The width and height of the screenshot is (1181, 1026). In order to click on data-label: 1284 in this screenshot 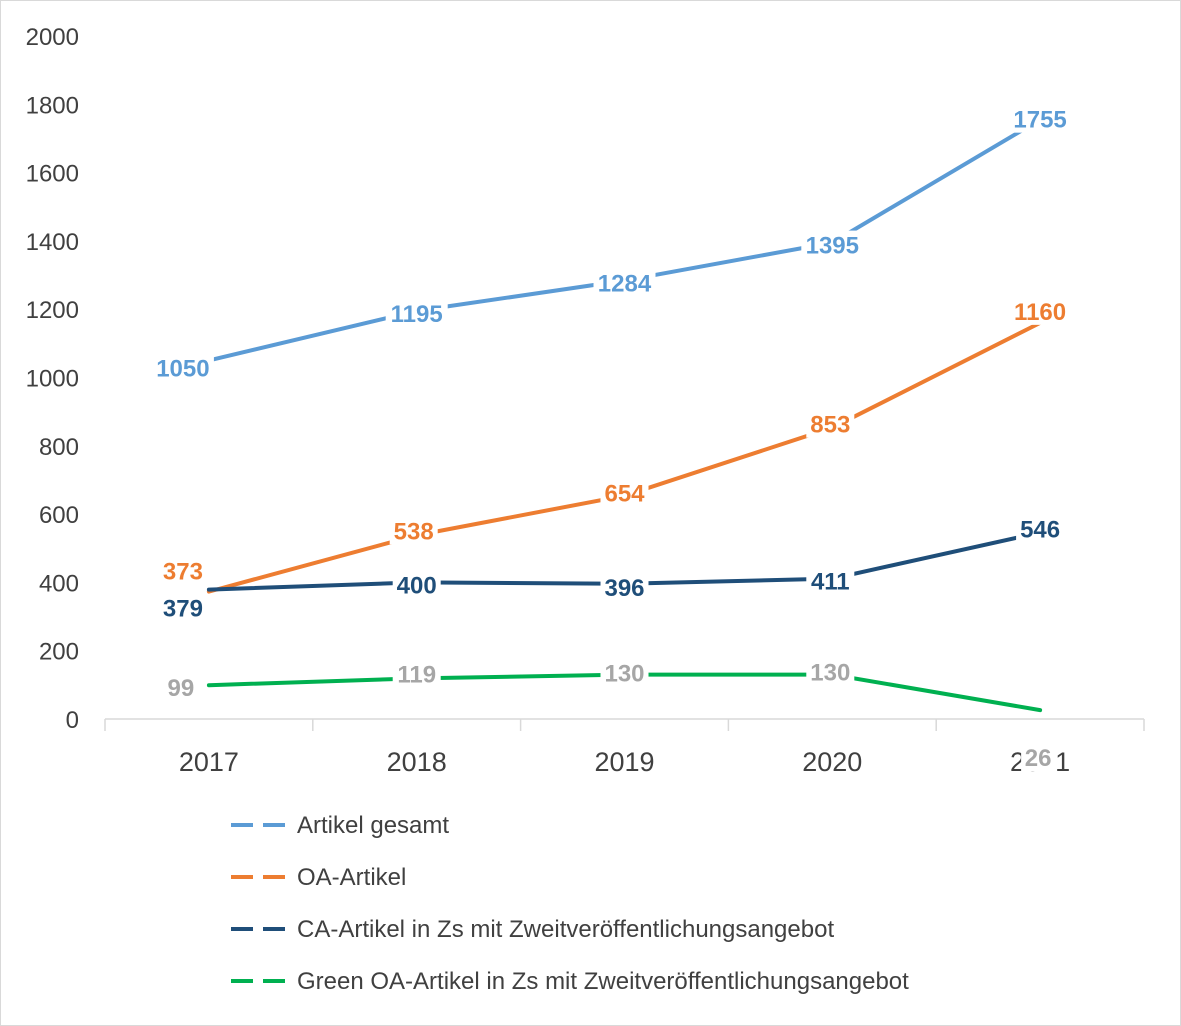, I will do `click(625, 284)`.